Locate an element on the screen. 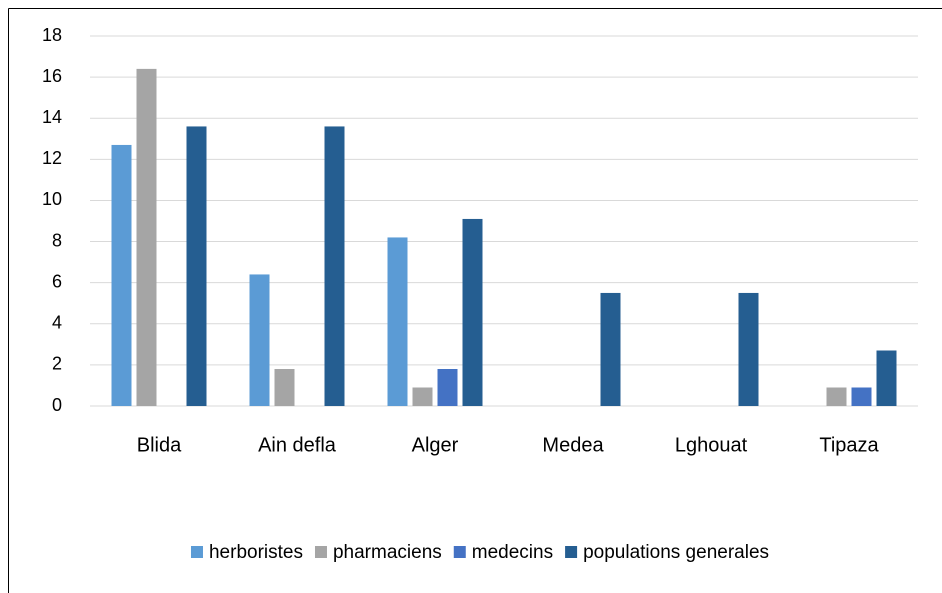 This screenshot has height=593, width=942. y-tick-label: 4 is located at coordinates (57, 323).